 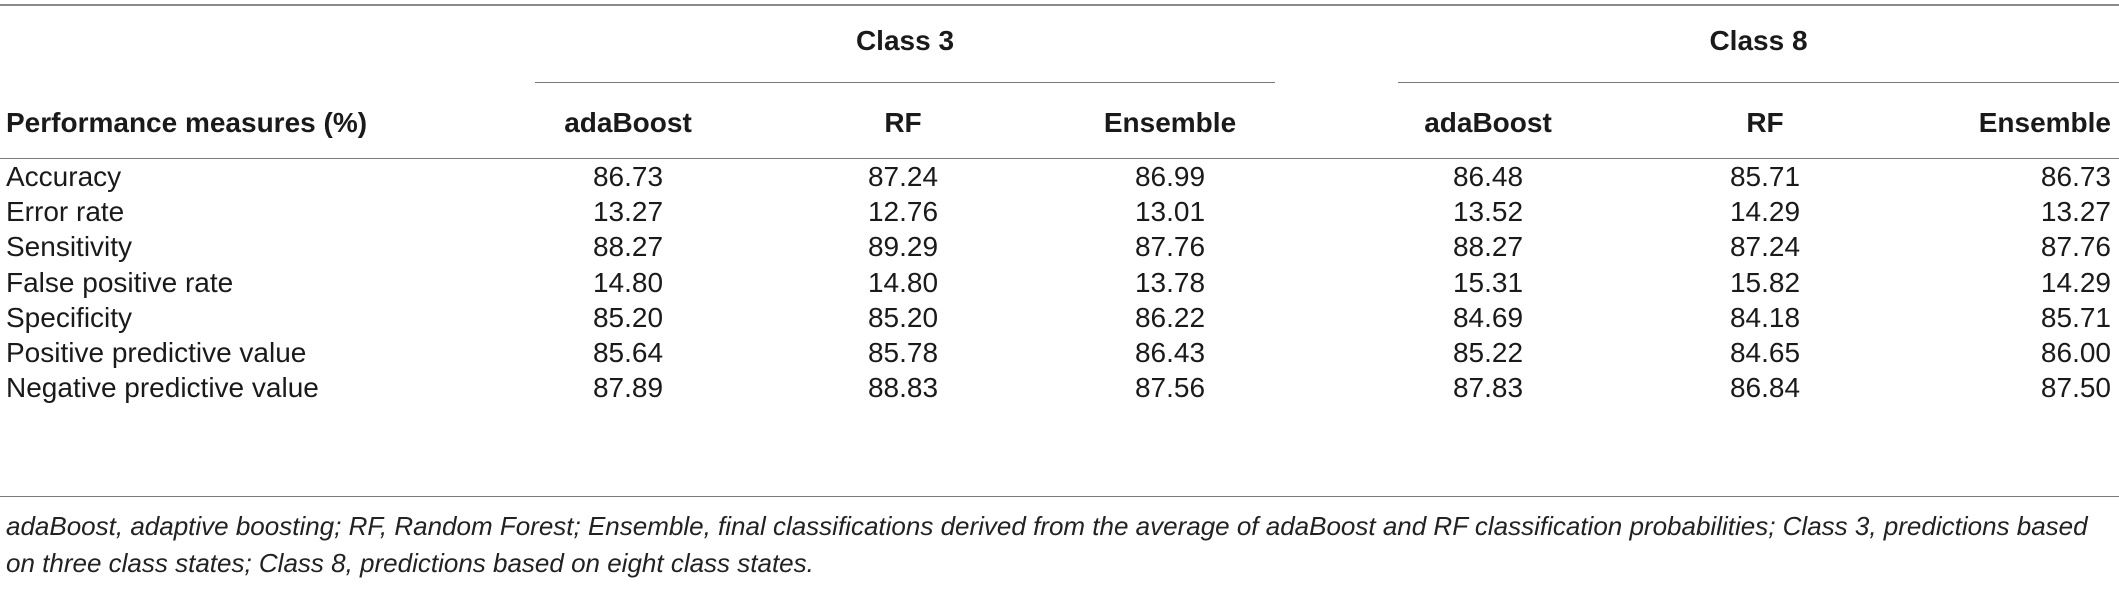 What do you see at coordinates (1488, 176) in the screenshot?
I see `table-cell: 86.48` at bounding box center [1488, 176].